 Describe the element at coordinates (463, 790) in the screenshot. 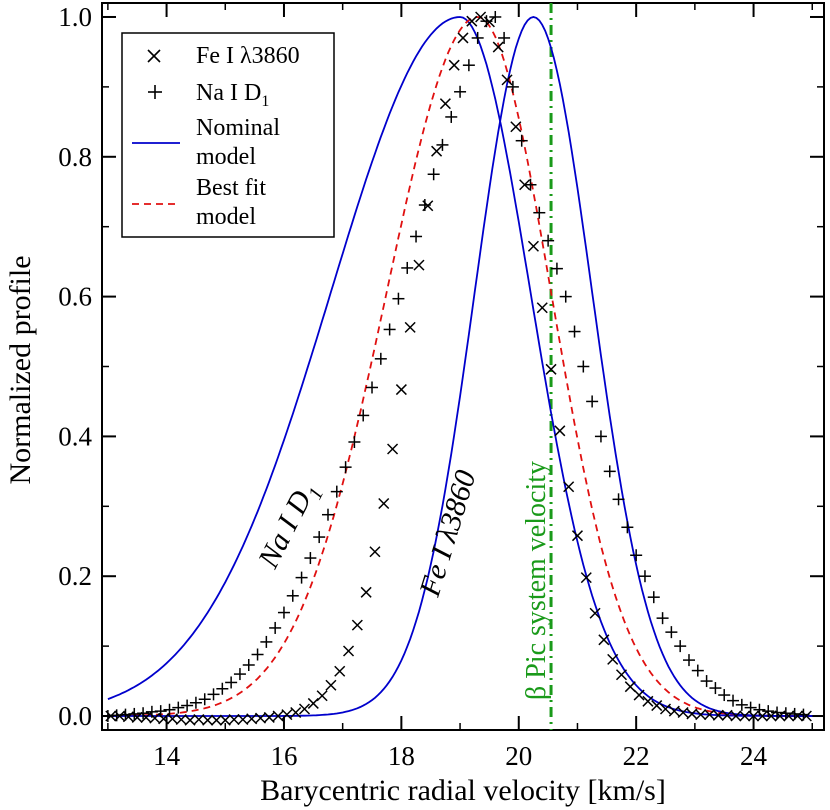

I see `x-axis-label: Barycentric radial velocity [km/s]` at that location.